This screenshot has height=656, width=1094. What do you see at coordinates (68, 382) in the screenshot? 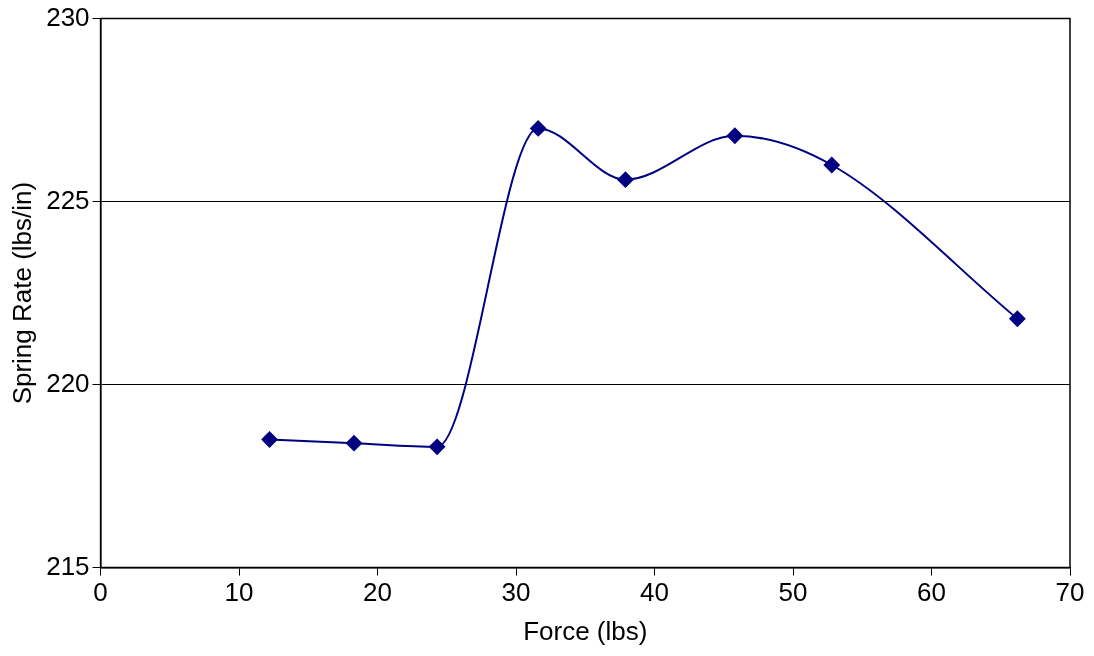
I see `y-tick-label: 220` at bounding box center [68, 382].